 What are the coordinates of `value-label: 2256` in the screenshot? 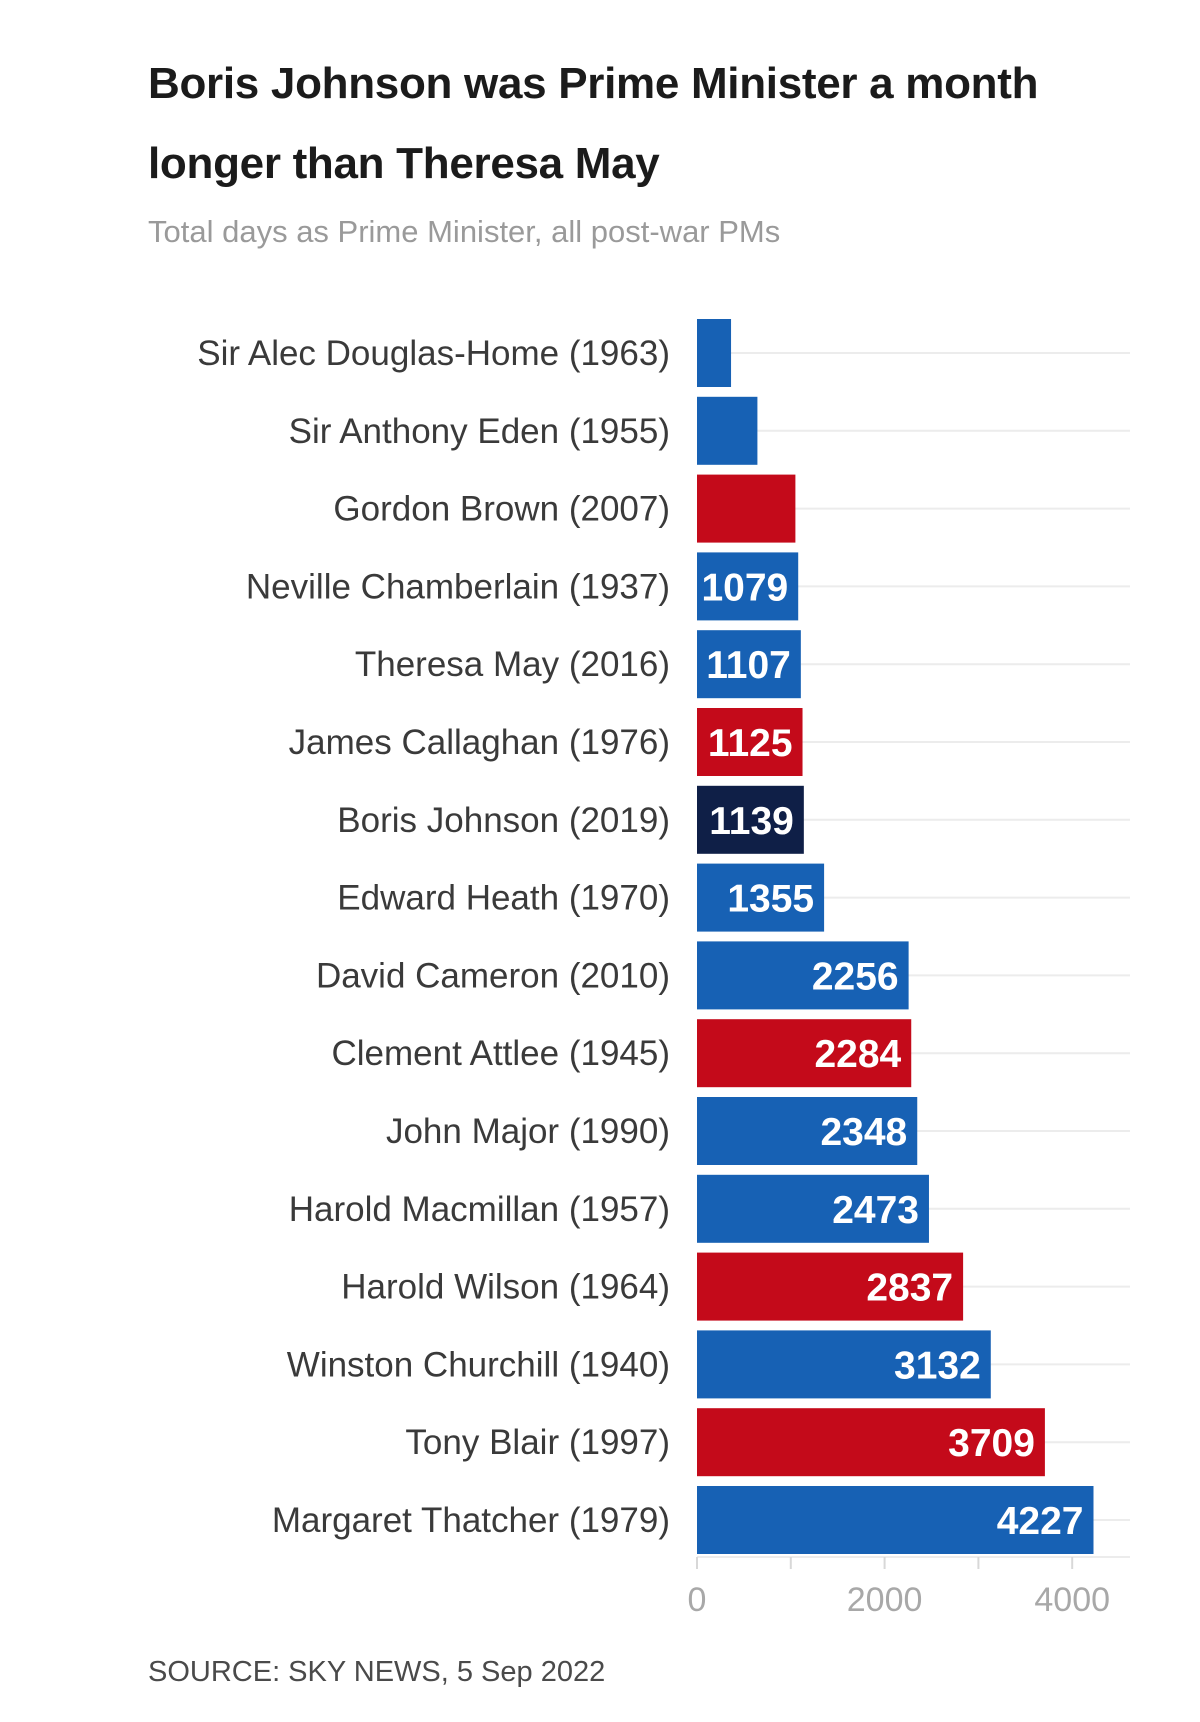 It's located at (855, 976).